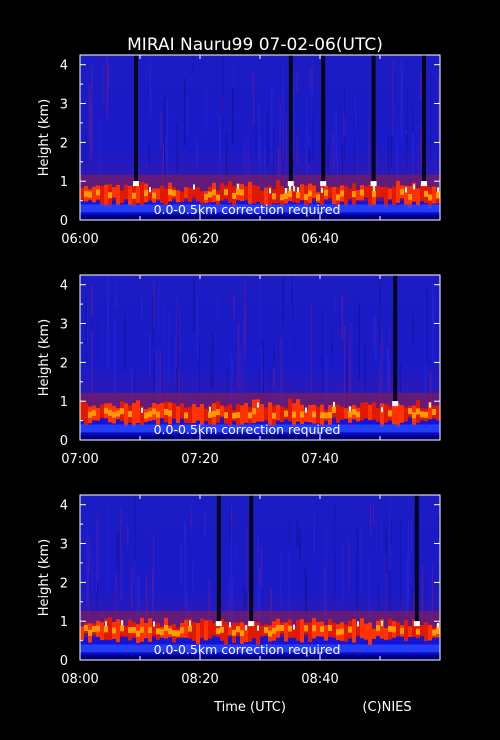  I want to click on x-tick-label: 07:40, so click(319, 459).